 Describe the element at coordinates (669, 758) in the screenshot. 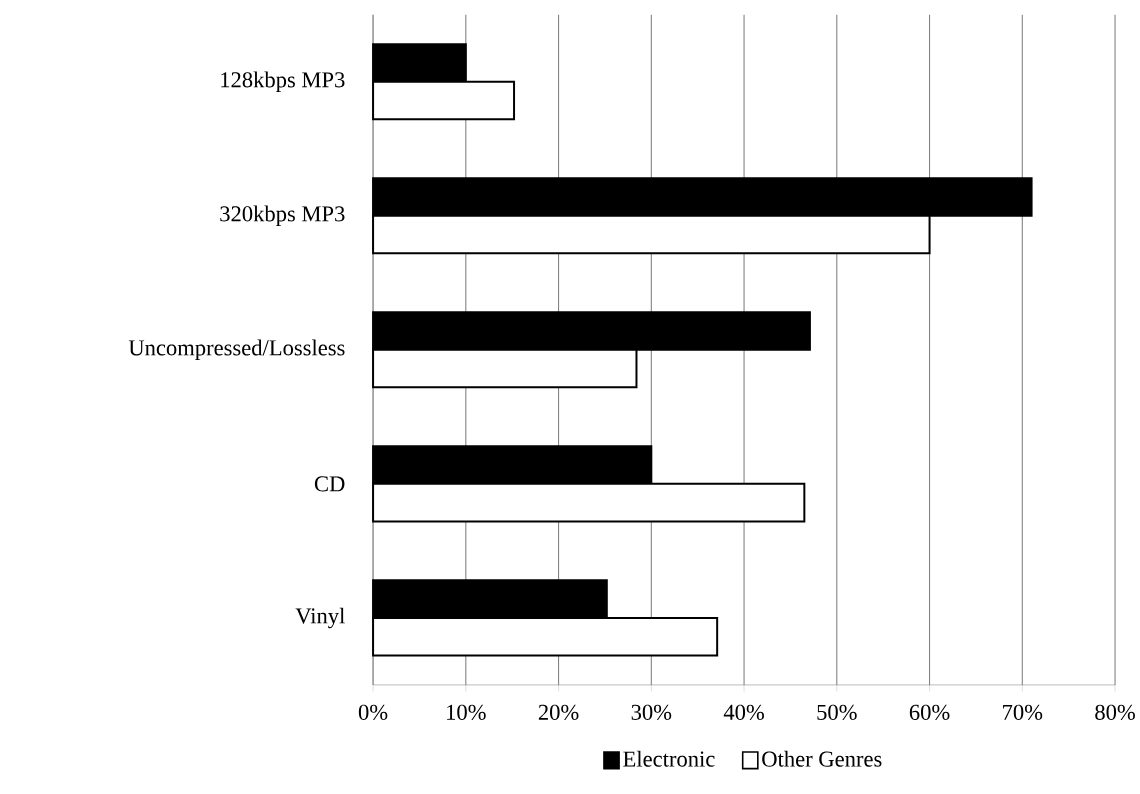

I see `legend-label: Electronic` at that location.